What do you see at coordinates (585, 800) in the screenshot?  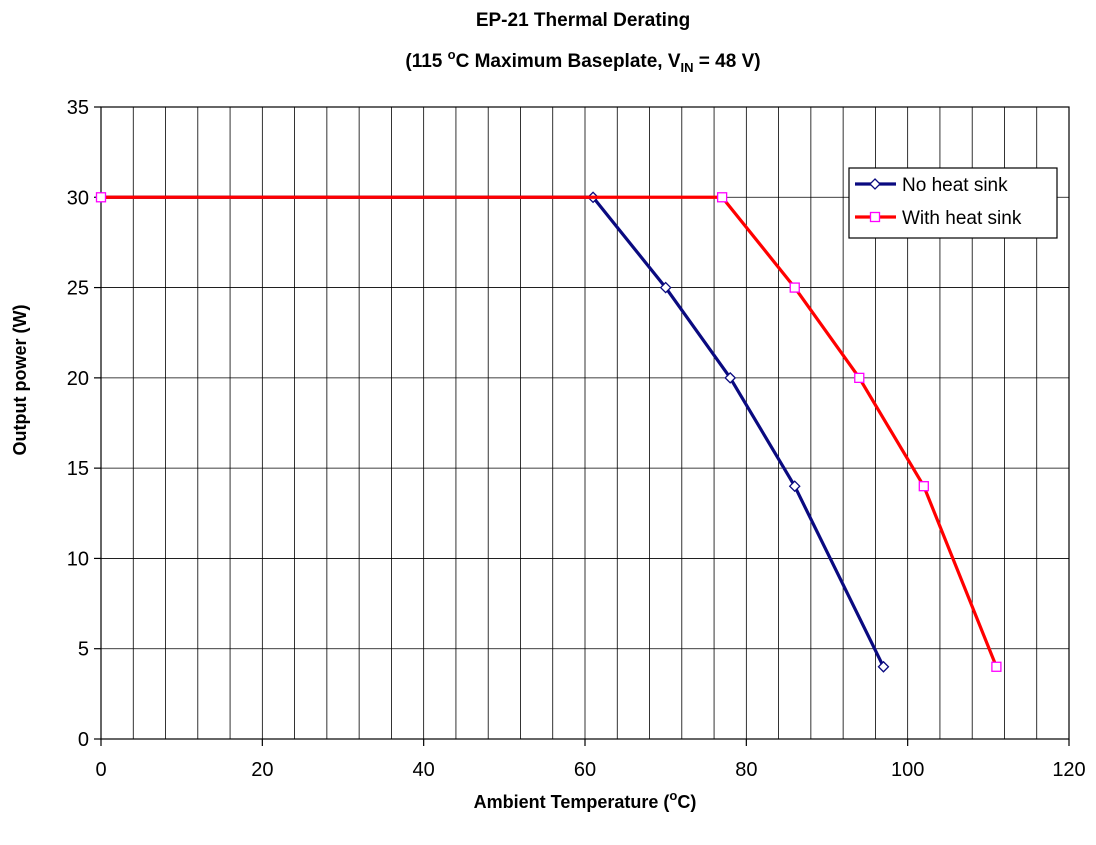 I see `x-axis-title: Ambient Temperature (oC)` at bounding box center [585, 800].